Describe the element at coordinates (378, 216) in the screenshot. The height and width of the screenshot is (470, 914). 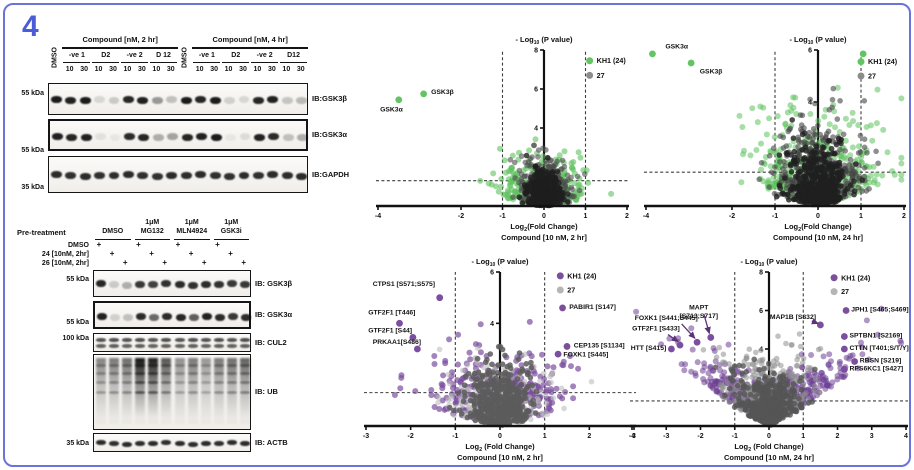
I see `x-tick-label: -4` at that location.